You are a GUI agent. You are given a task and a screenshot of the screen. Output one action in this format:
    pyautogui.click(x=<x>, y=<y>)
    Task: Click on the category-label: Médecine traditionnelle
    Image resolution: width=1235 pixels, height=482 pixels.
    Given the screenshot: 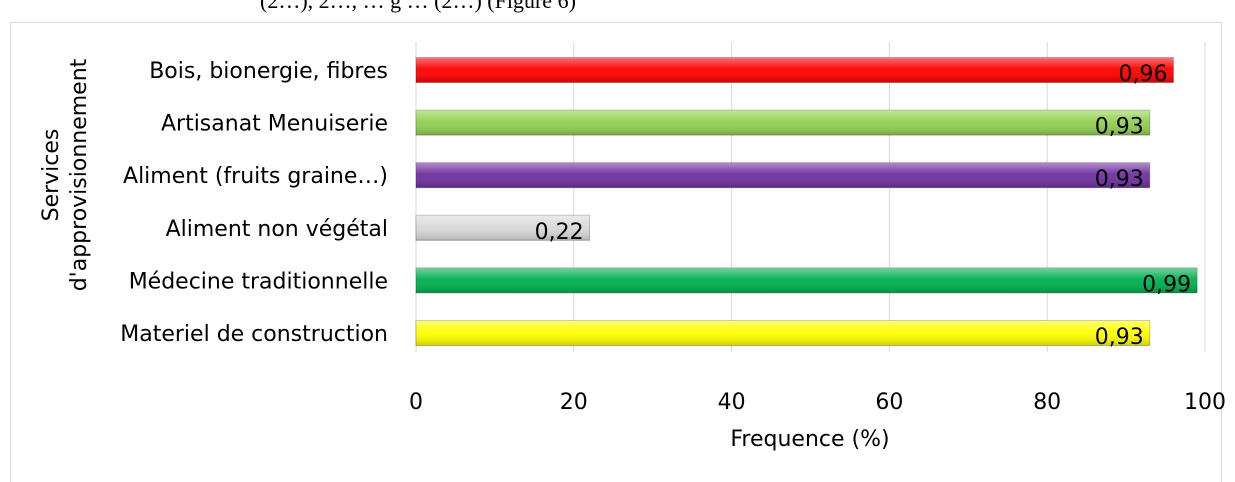 What is the action you would take?
    pyautogui.click(x=258, y=281)
    